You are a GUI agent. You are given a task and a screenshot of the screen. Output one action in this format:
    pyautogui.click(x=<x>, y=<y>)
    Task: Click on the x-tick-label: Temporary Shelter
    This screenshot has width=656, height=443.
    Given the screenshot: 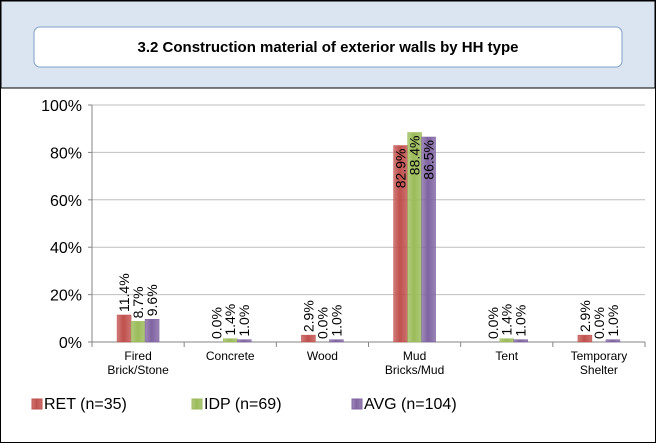 What is the action you would take?
    pyautogui.click(x=599, y=363)
    